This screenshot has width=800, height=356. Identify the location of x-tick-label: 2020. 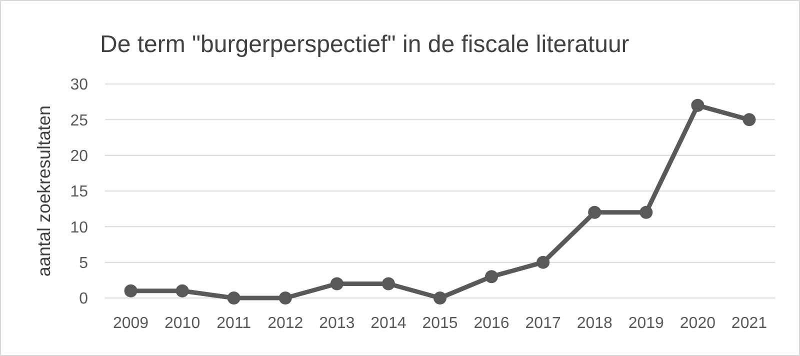
(698, 323).